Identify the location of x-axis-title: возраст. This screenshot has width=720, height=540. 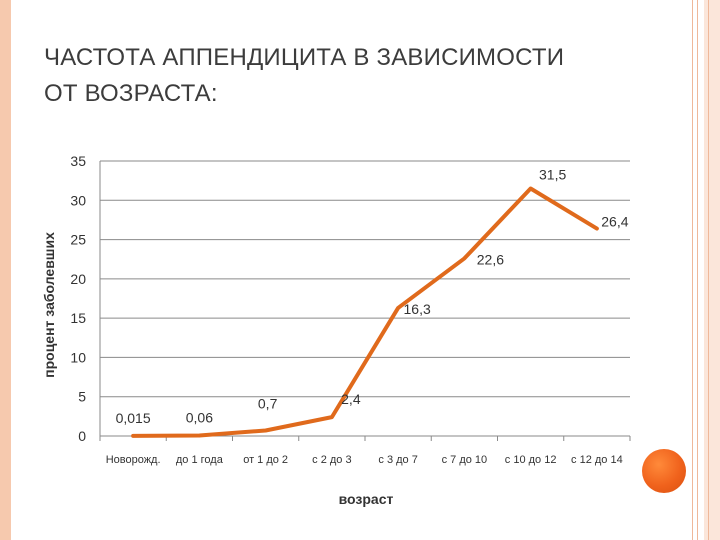
(366, 499).